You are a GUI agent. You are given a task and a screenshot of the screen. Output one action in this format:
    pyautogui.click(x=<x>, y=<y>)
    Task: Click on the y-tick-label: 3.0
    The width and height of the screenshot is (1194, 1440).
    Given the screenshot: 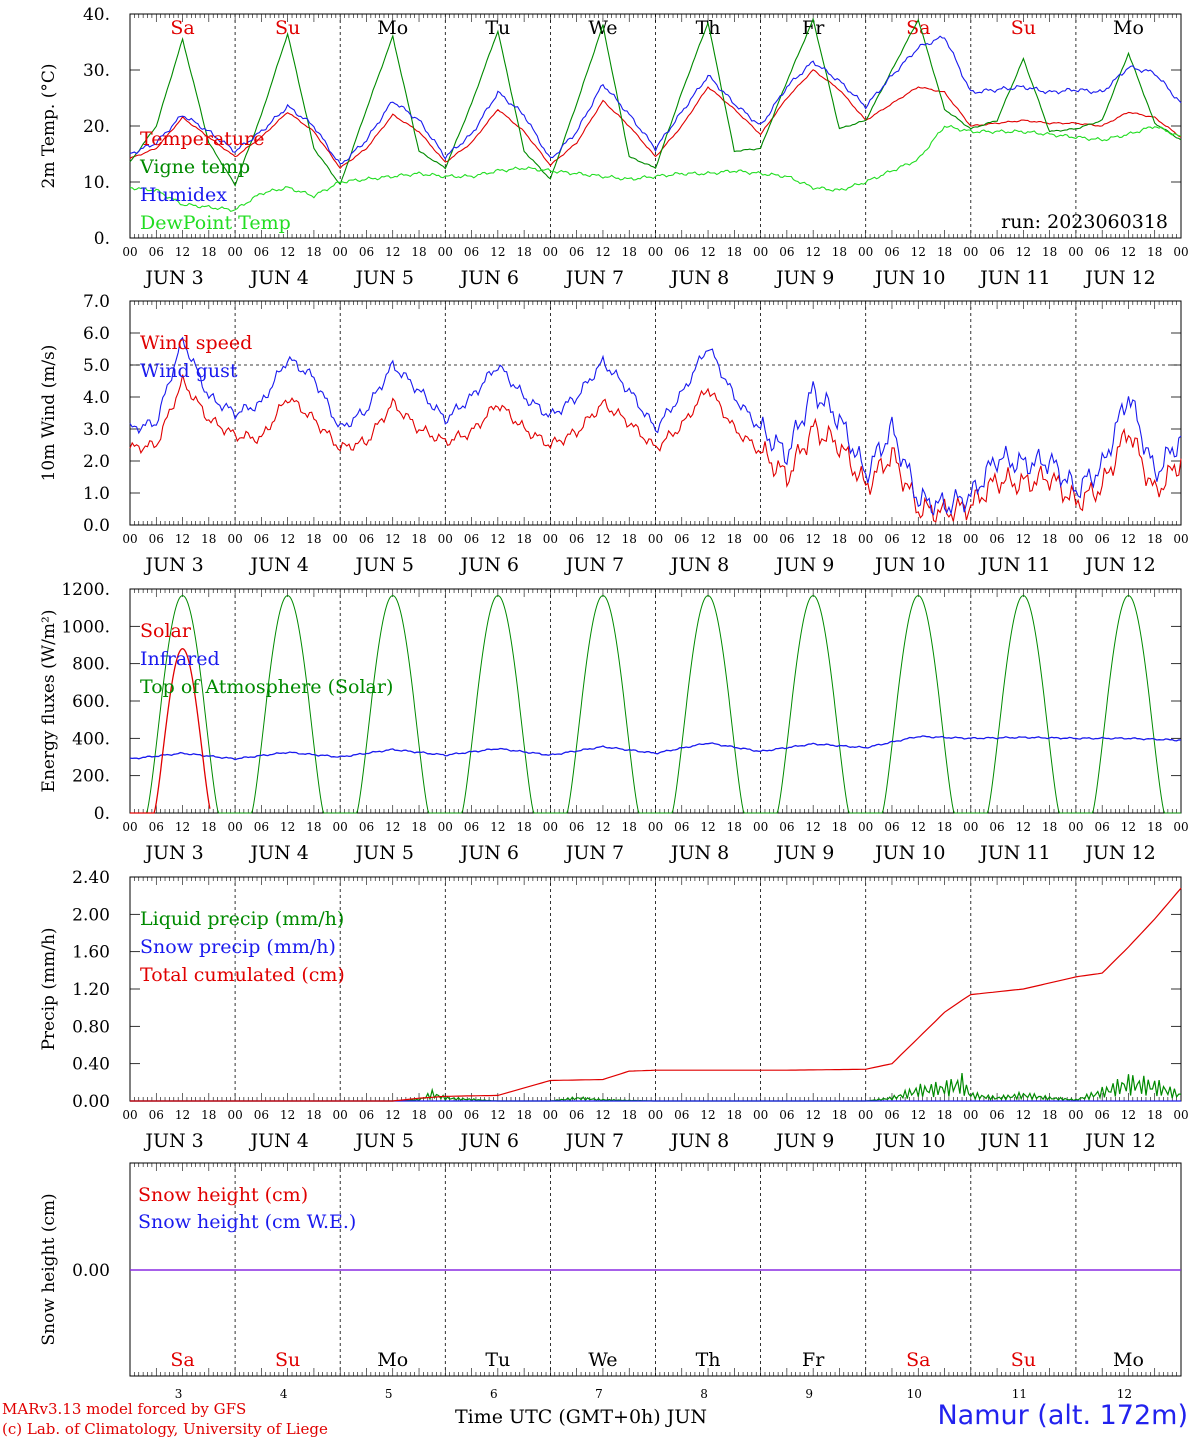 What is the action you would take?
    pyautogui.click(x=96, y=430)
    